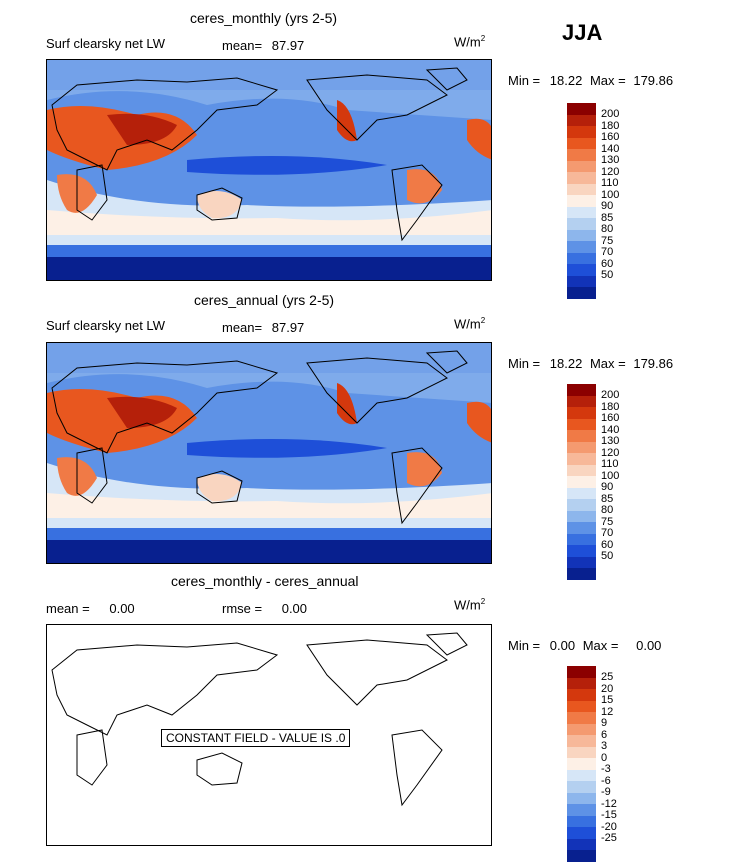 The image size is (733, 862). What do you see at coordinates (610, 194) in the screenshot?
I see `colorbar-label: 100` at bounding box center [610, 194].